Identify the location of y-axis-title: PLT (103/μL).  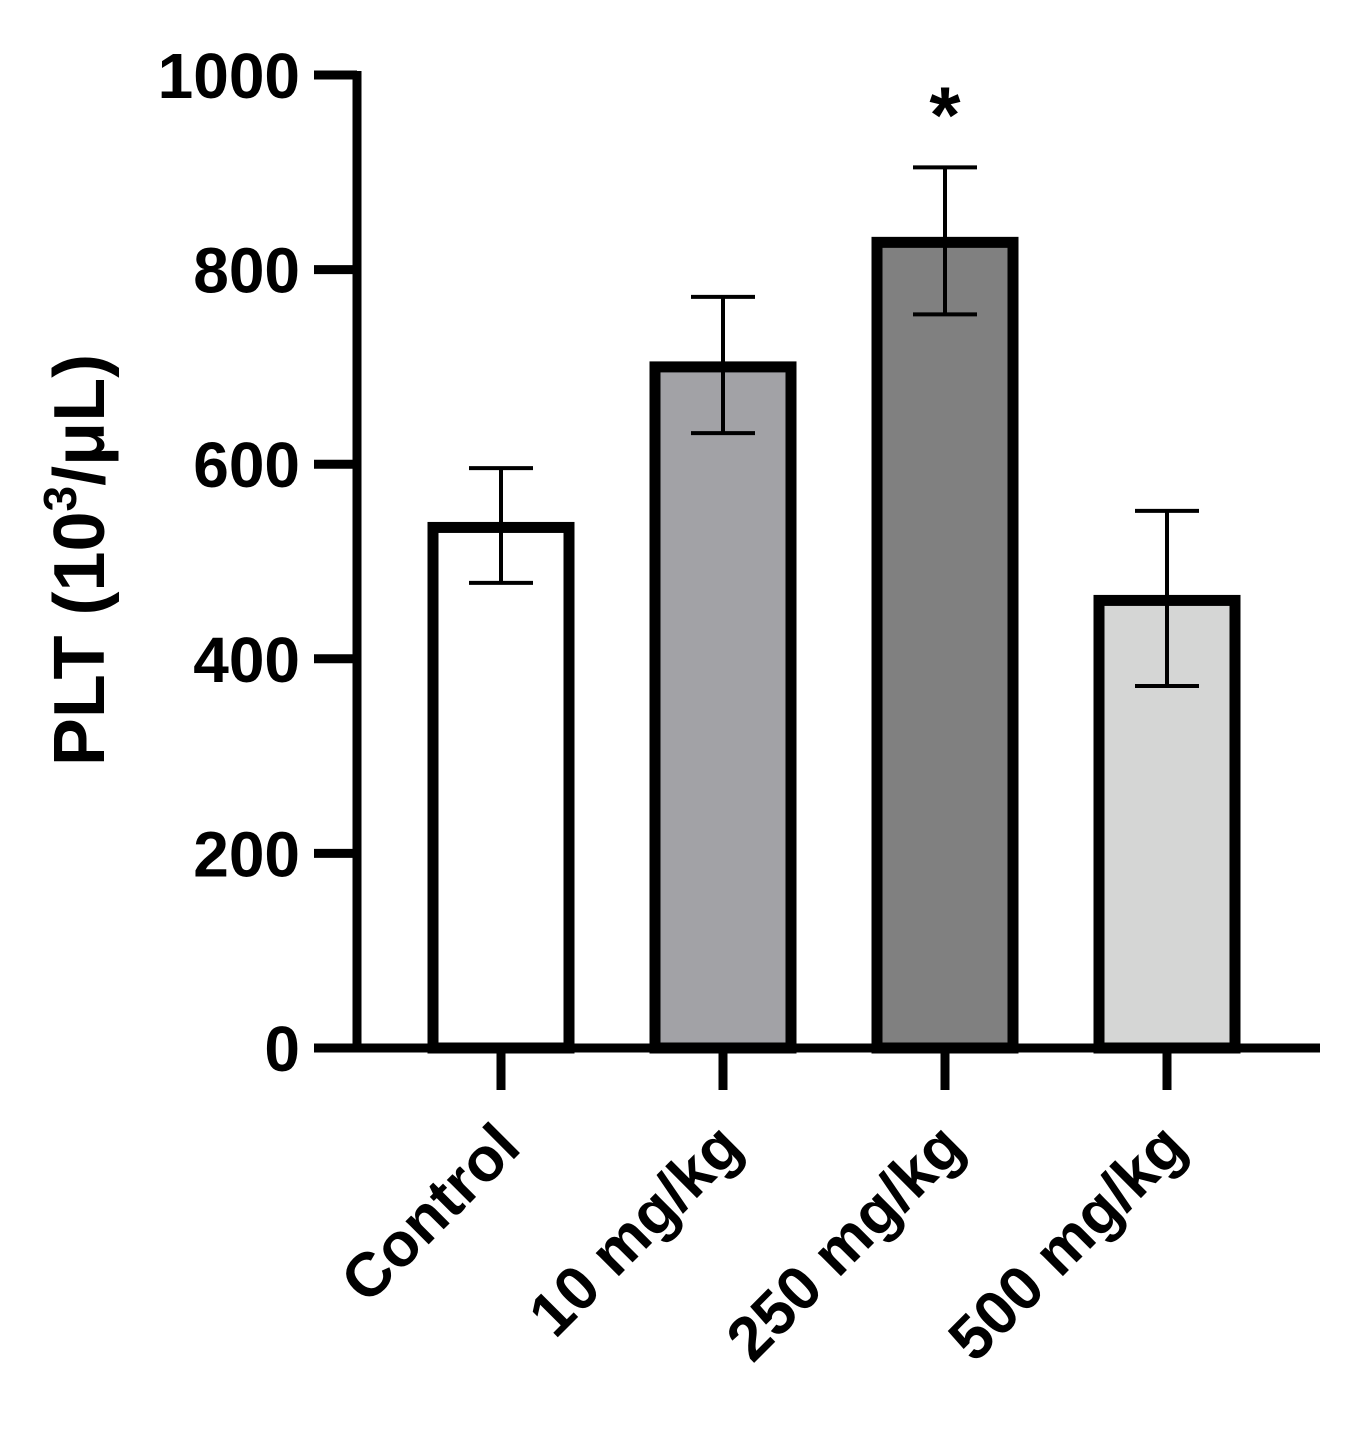
(77, 560).